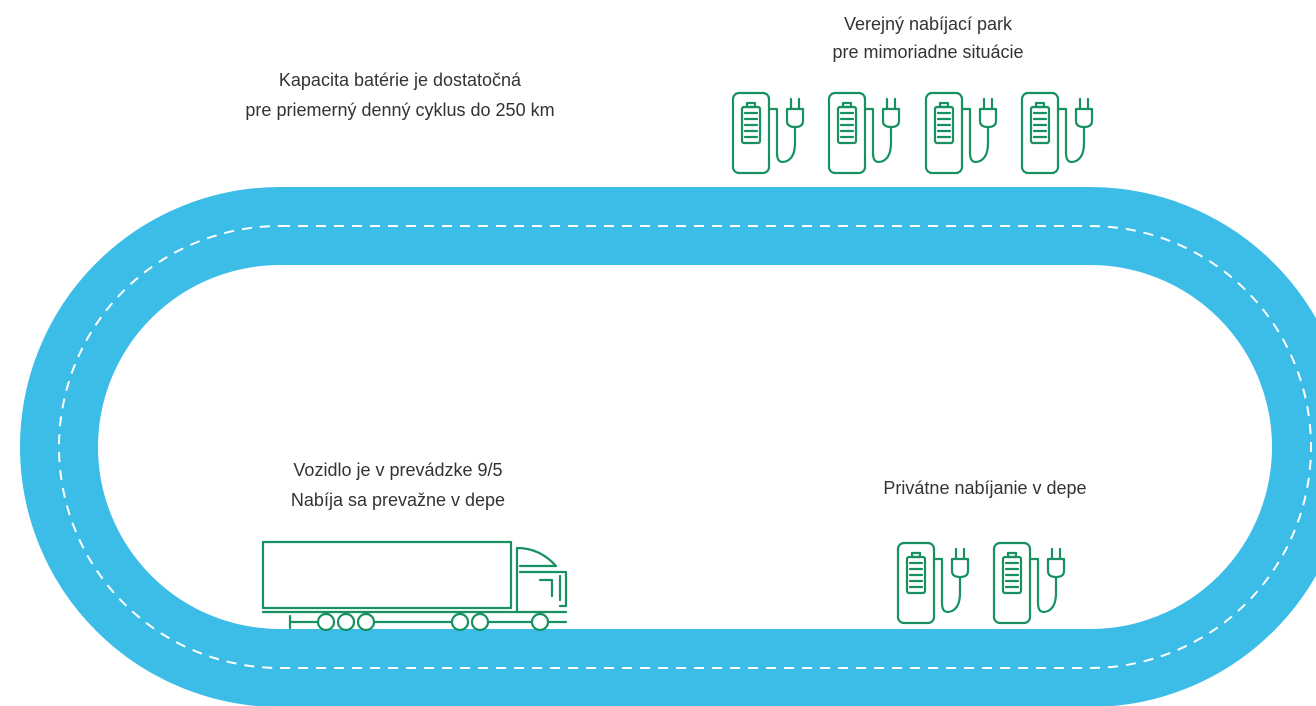  Describe the element at coordinates (414, 586) in the screenshot. I see `truck` at that location.